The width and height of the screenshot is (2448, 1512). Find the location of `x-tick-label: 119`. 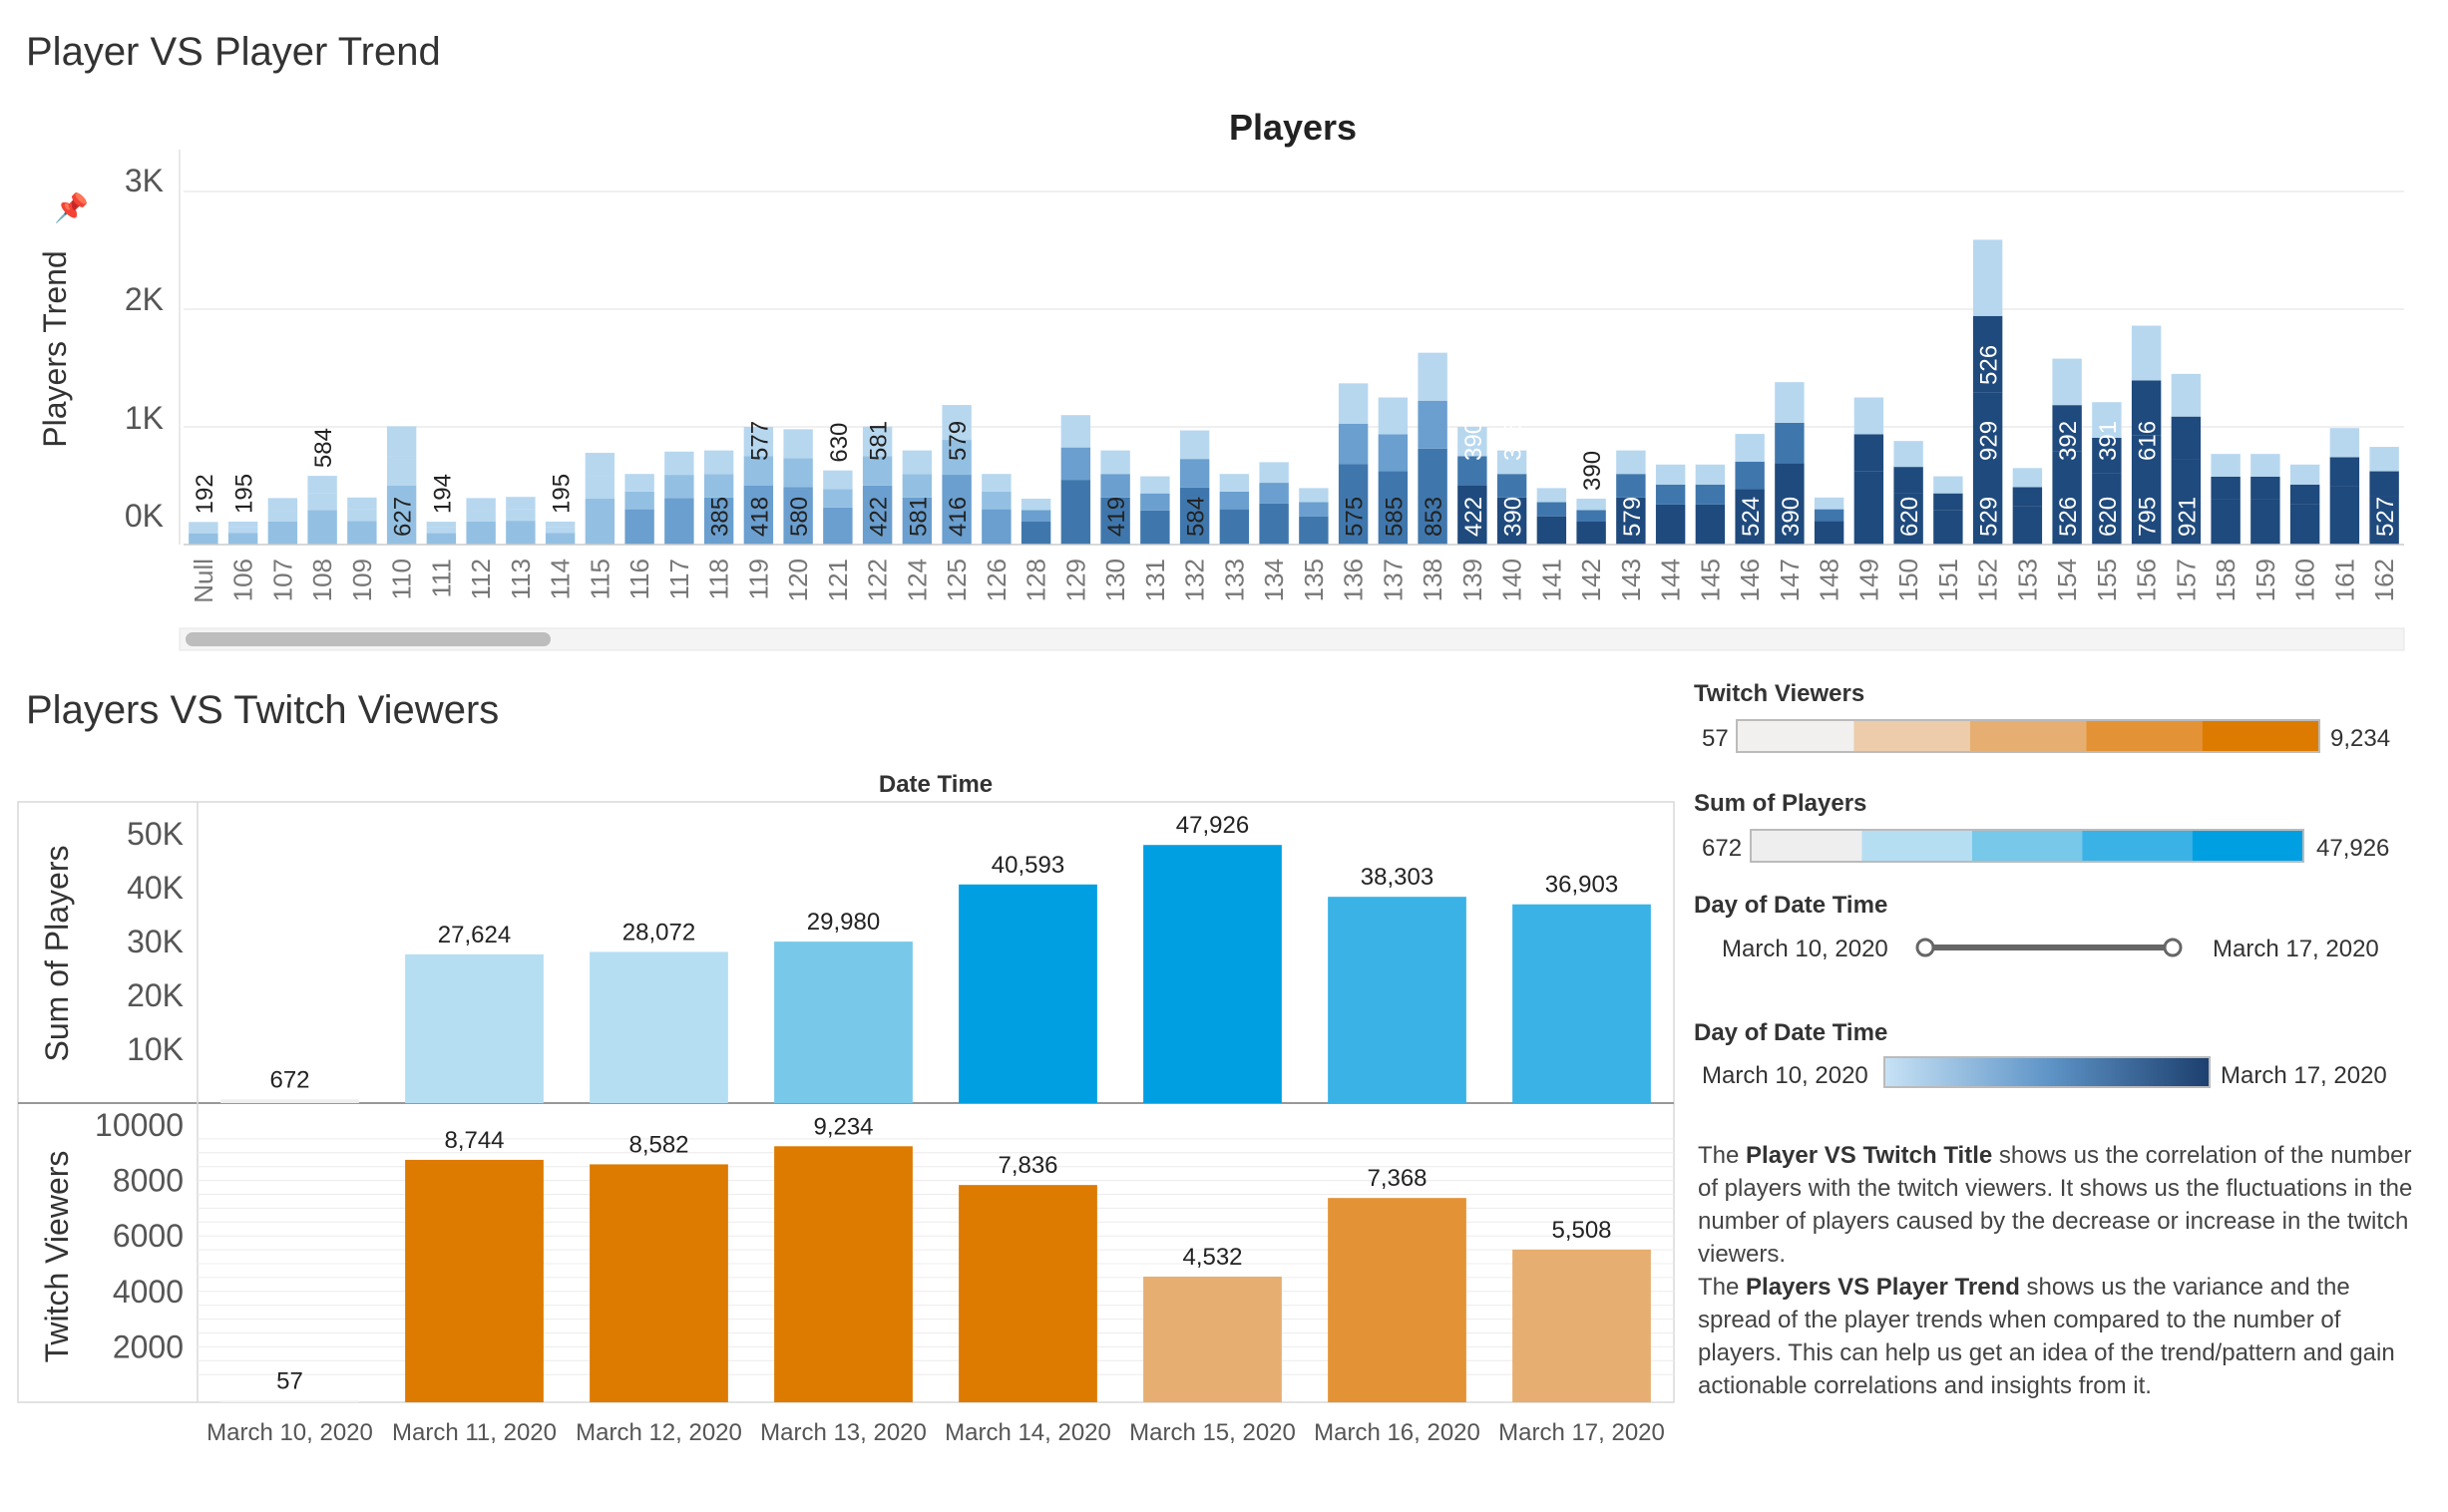

x-tick-label: 119 is located at coordinates (758, 579).